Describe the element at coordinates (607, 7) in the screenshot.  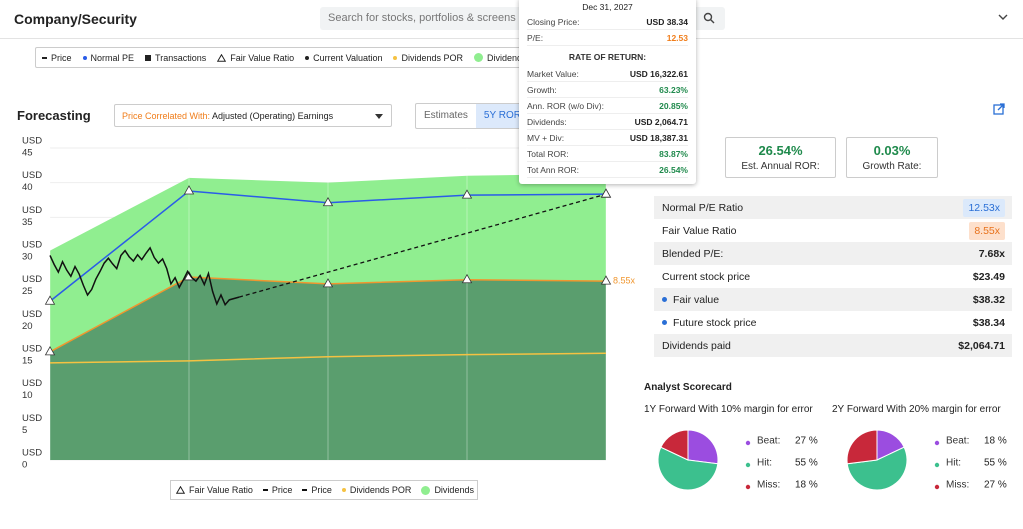
I see `tooltip-date: Dec 31, 2027` at that location.